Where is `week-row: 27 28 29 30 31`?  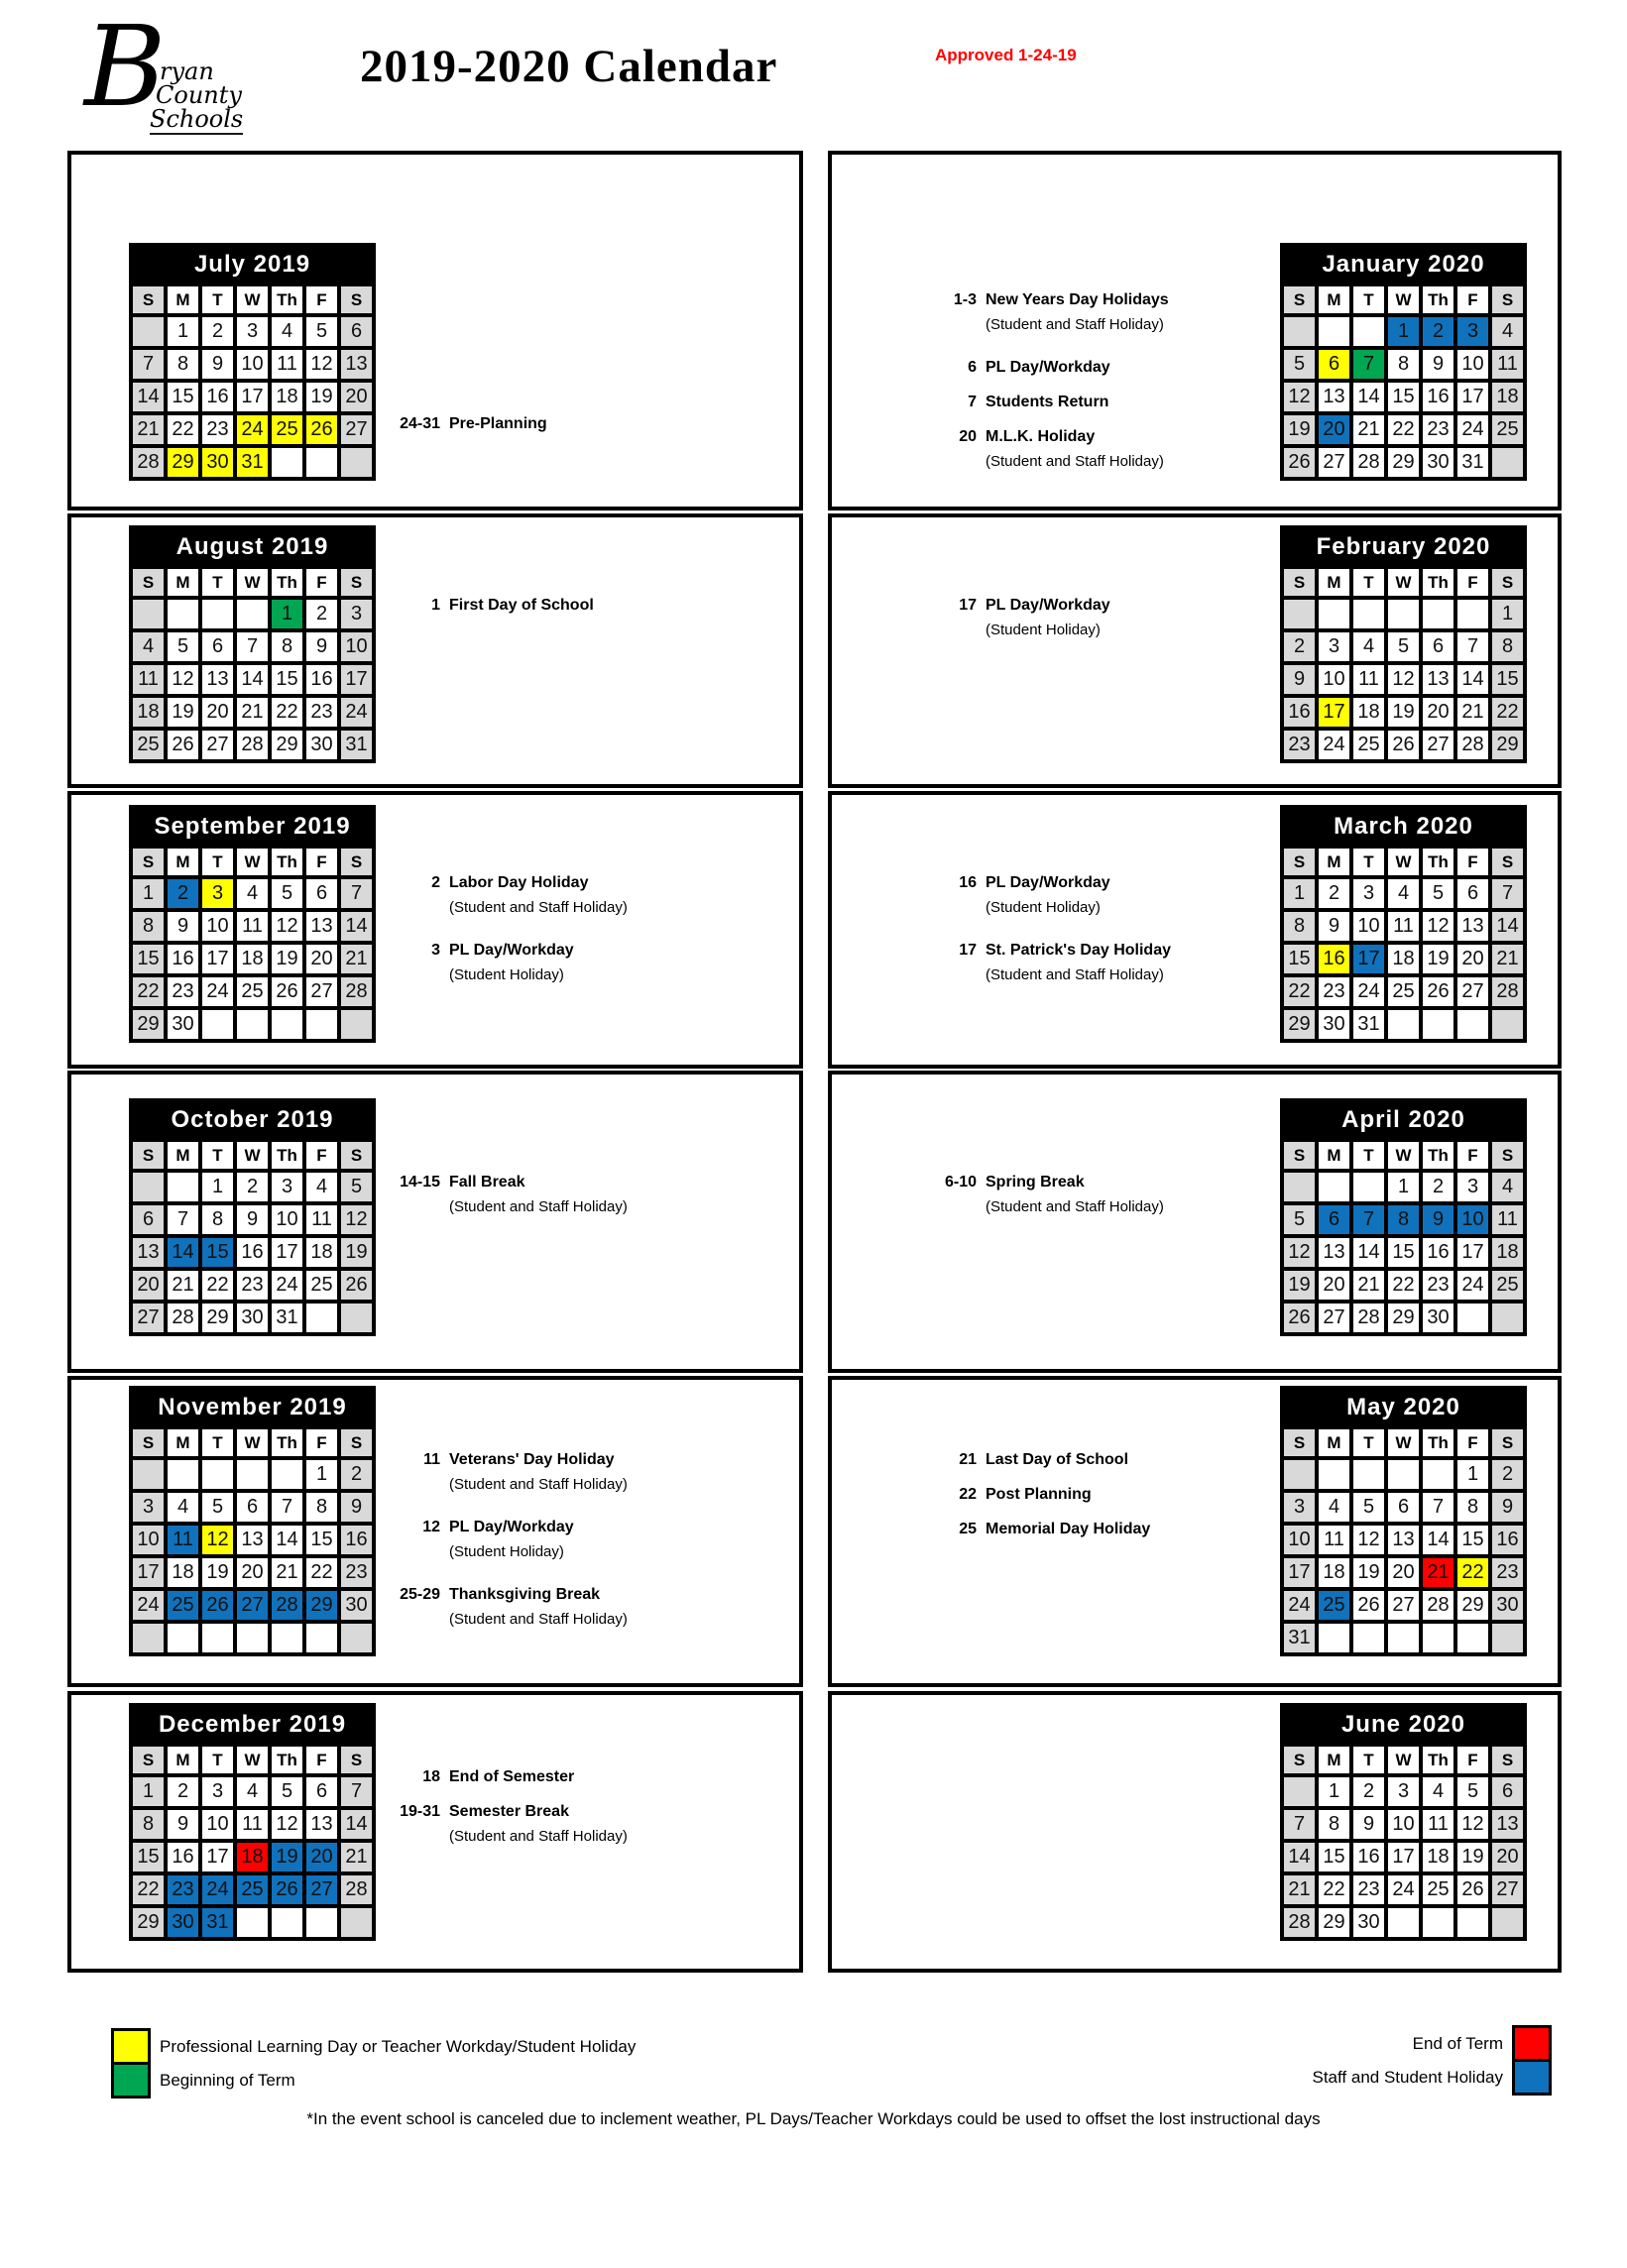 week-row: 27 28 29 30 31 is located at coordinates (252, 1318).